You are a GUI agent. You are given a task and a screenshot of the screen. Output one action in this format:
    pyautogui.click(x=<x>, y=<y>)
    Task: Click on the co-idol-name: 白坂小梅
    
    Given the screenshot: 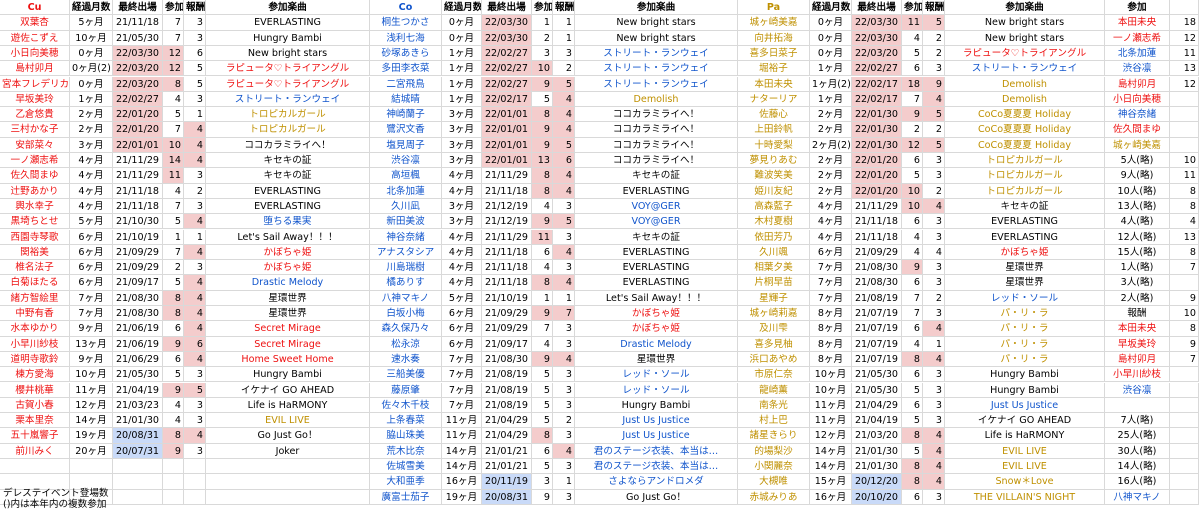 What is the action you would take?
    pyautogui.click(x=406, y=314)
    